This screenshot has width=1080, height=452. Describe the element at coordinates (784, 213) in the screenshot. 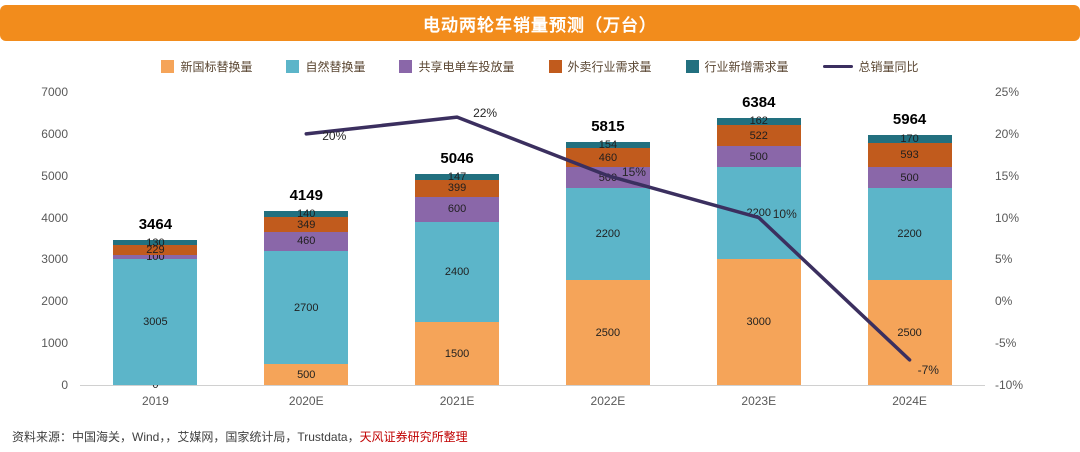

I see `yoy-growth-value: 10%` at that location.